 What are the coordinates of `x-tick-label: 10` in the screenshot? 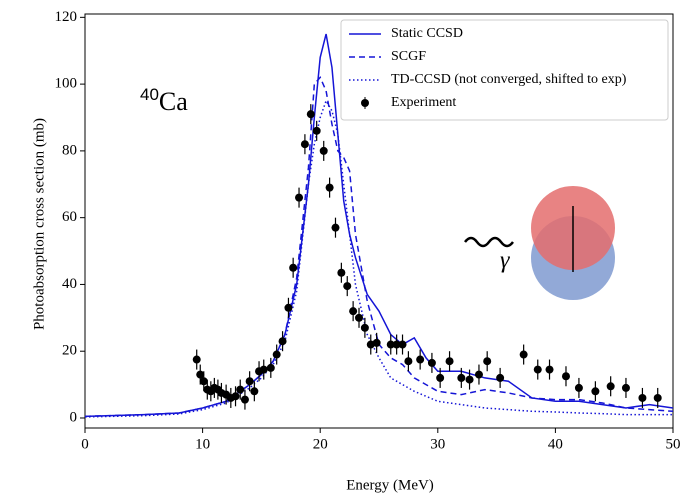 It's located at (202, 444).